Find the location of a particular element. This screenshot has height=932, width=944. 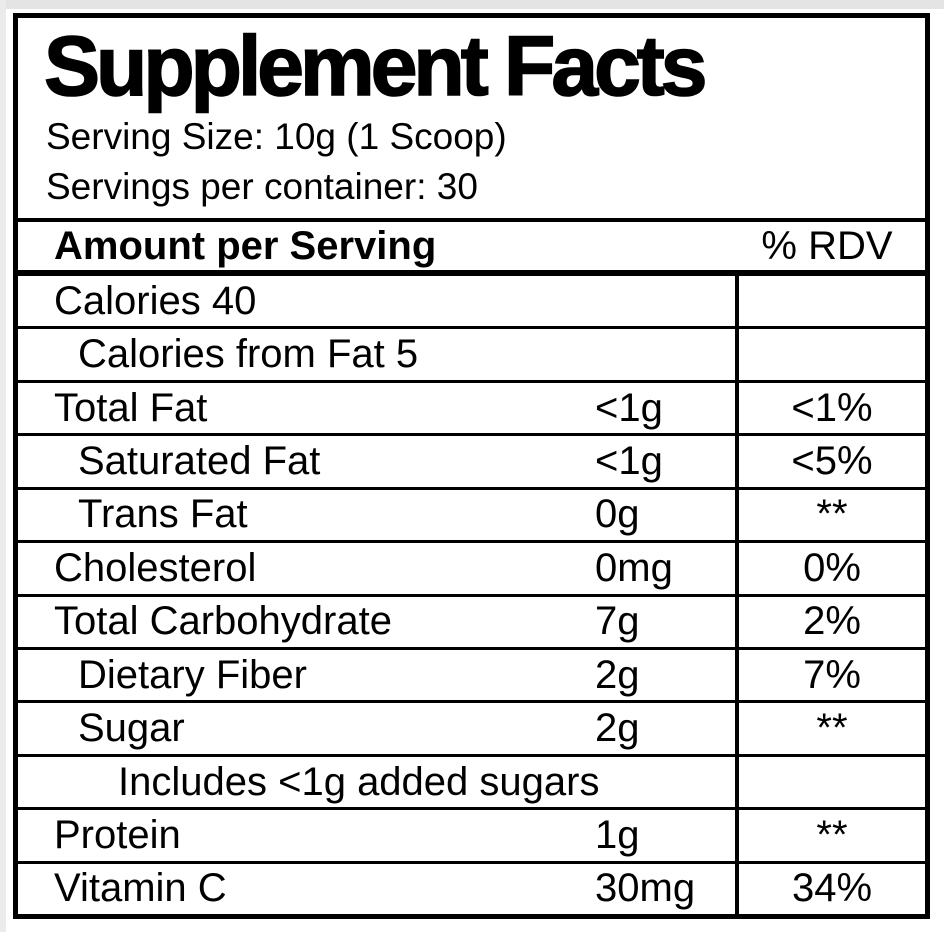

nutrient-name: Total Carbohydrate is located at coordinates (223, 621).